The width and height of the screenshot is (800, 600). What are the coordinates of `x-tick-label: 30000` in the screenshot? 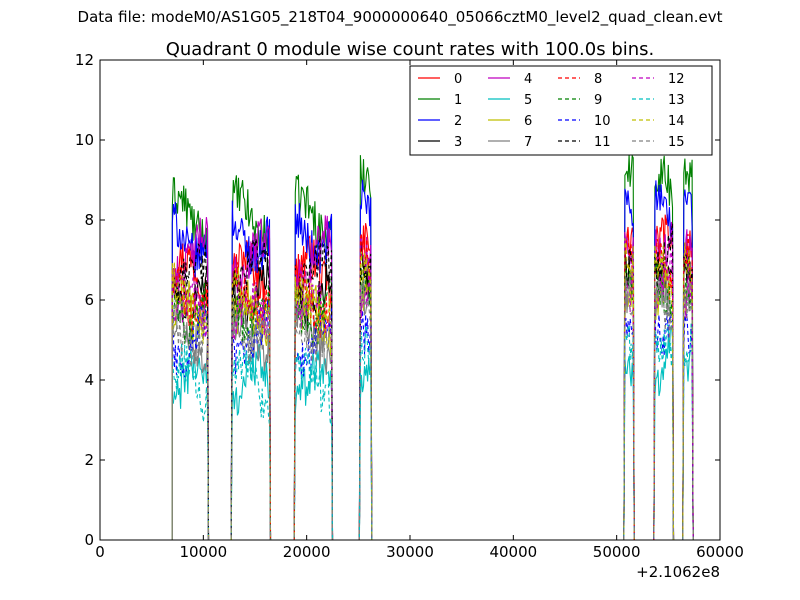 It's located at (410, 552).